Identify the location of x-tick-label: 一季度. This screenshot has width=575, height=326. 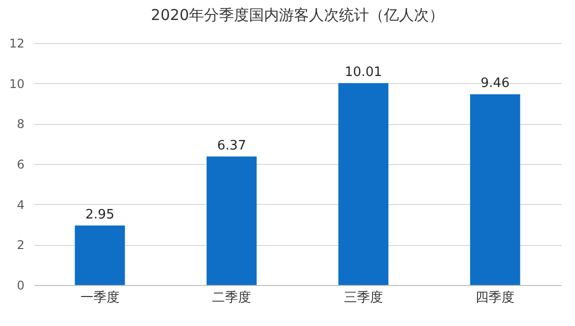
(100, 298).